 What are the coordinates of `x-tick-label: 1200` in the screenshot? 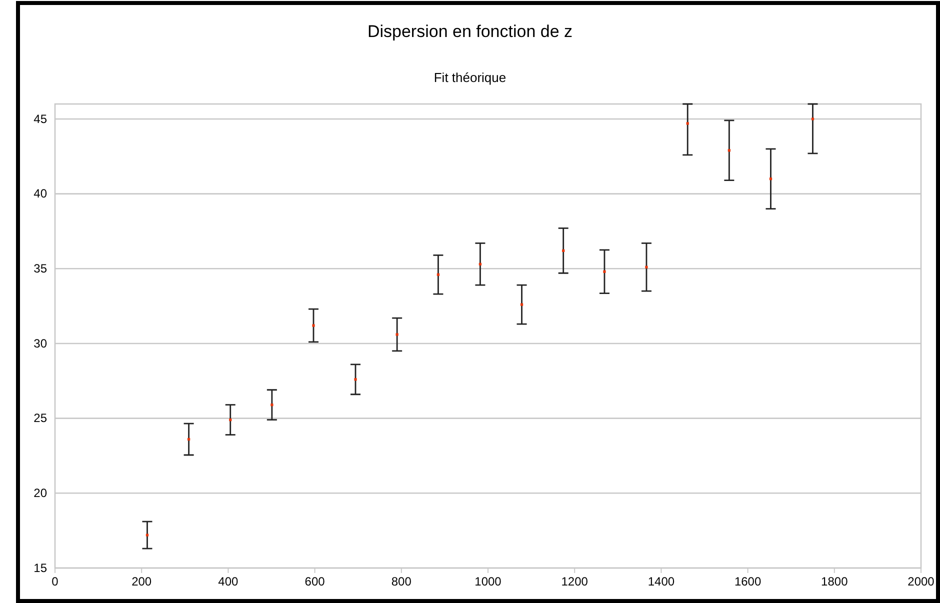 It's located at (574, 581).